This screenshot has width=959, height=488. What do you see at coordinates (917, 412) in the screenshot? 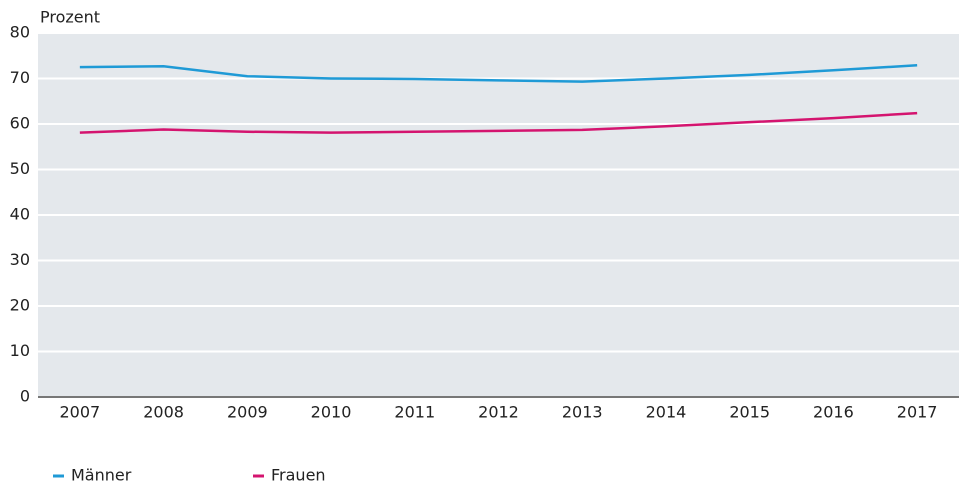
I see `x-tick-label: 2017` at bounding box center [917, 412].